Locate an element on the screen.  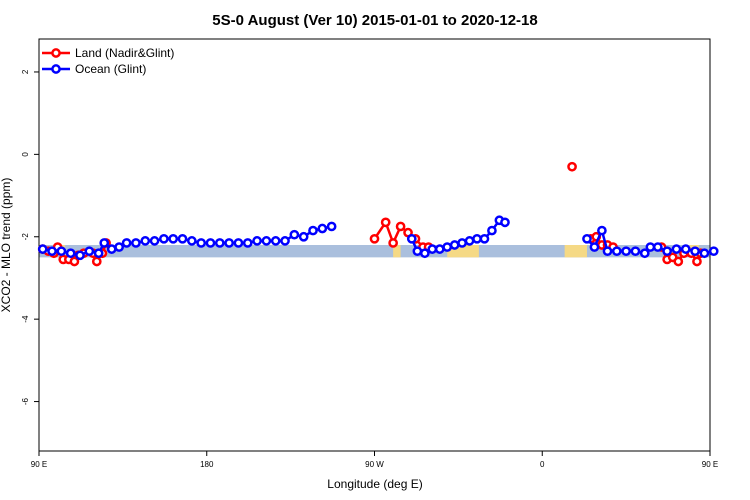
ocean-band is located at coordinates (374, 251).